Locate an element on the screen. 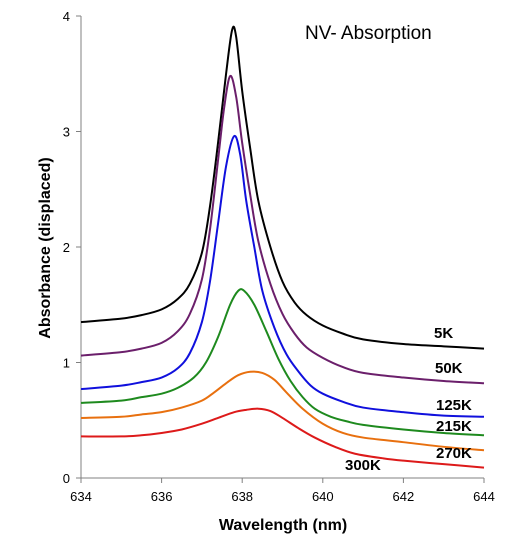 This screenshot has width=513, height=545. series-label-300k: 300K is located at coordinates (363, 465).